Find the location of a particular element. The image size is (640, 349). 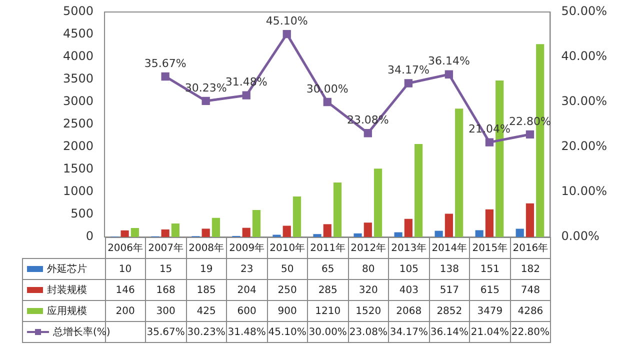

x-tick-label: 2011年 is located at coordinates (328, 248).